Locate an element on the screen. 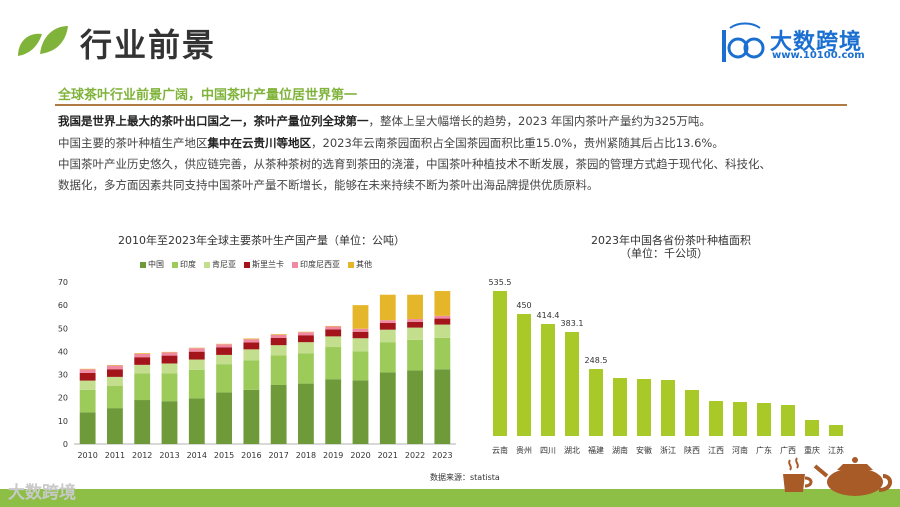 This screenshot has width=900, height=507. province-bar-广西 is located at coordinates (788, 420).